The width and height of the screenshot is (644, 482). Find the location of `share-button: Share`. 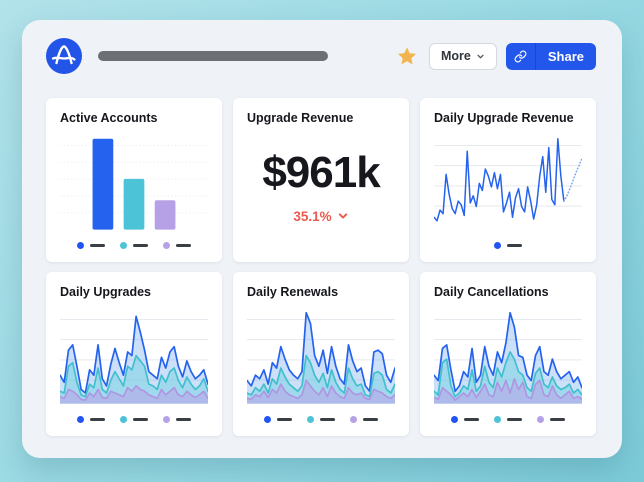

share-button: Share is located at coordinates (550, 56).